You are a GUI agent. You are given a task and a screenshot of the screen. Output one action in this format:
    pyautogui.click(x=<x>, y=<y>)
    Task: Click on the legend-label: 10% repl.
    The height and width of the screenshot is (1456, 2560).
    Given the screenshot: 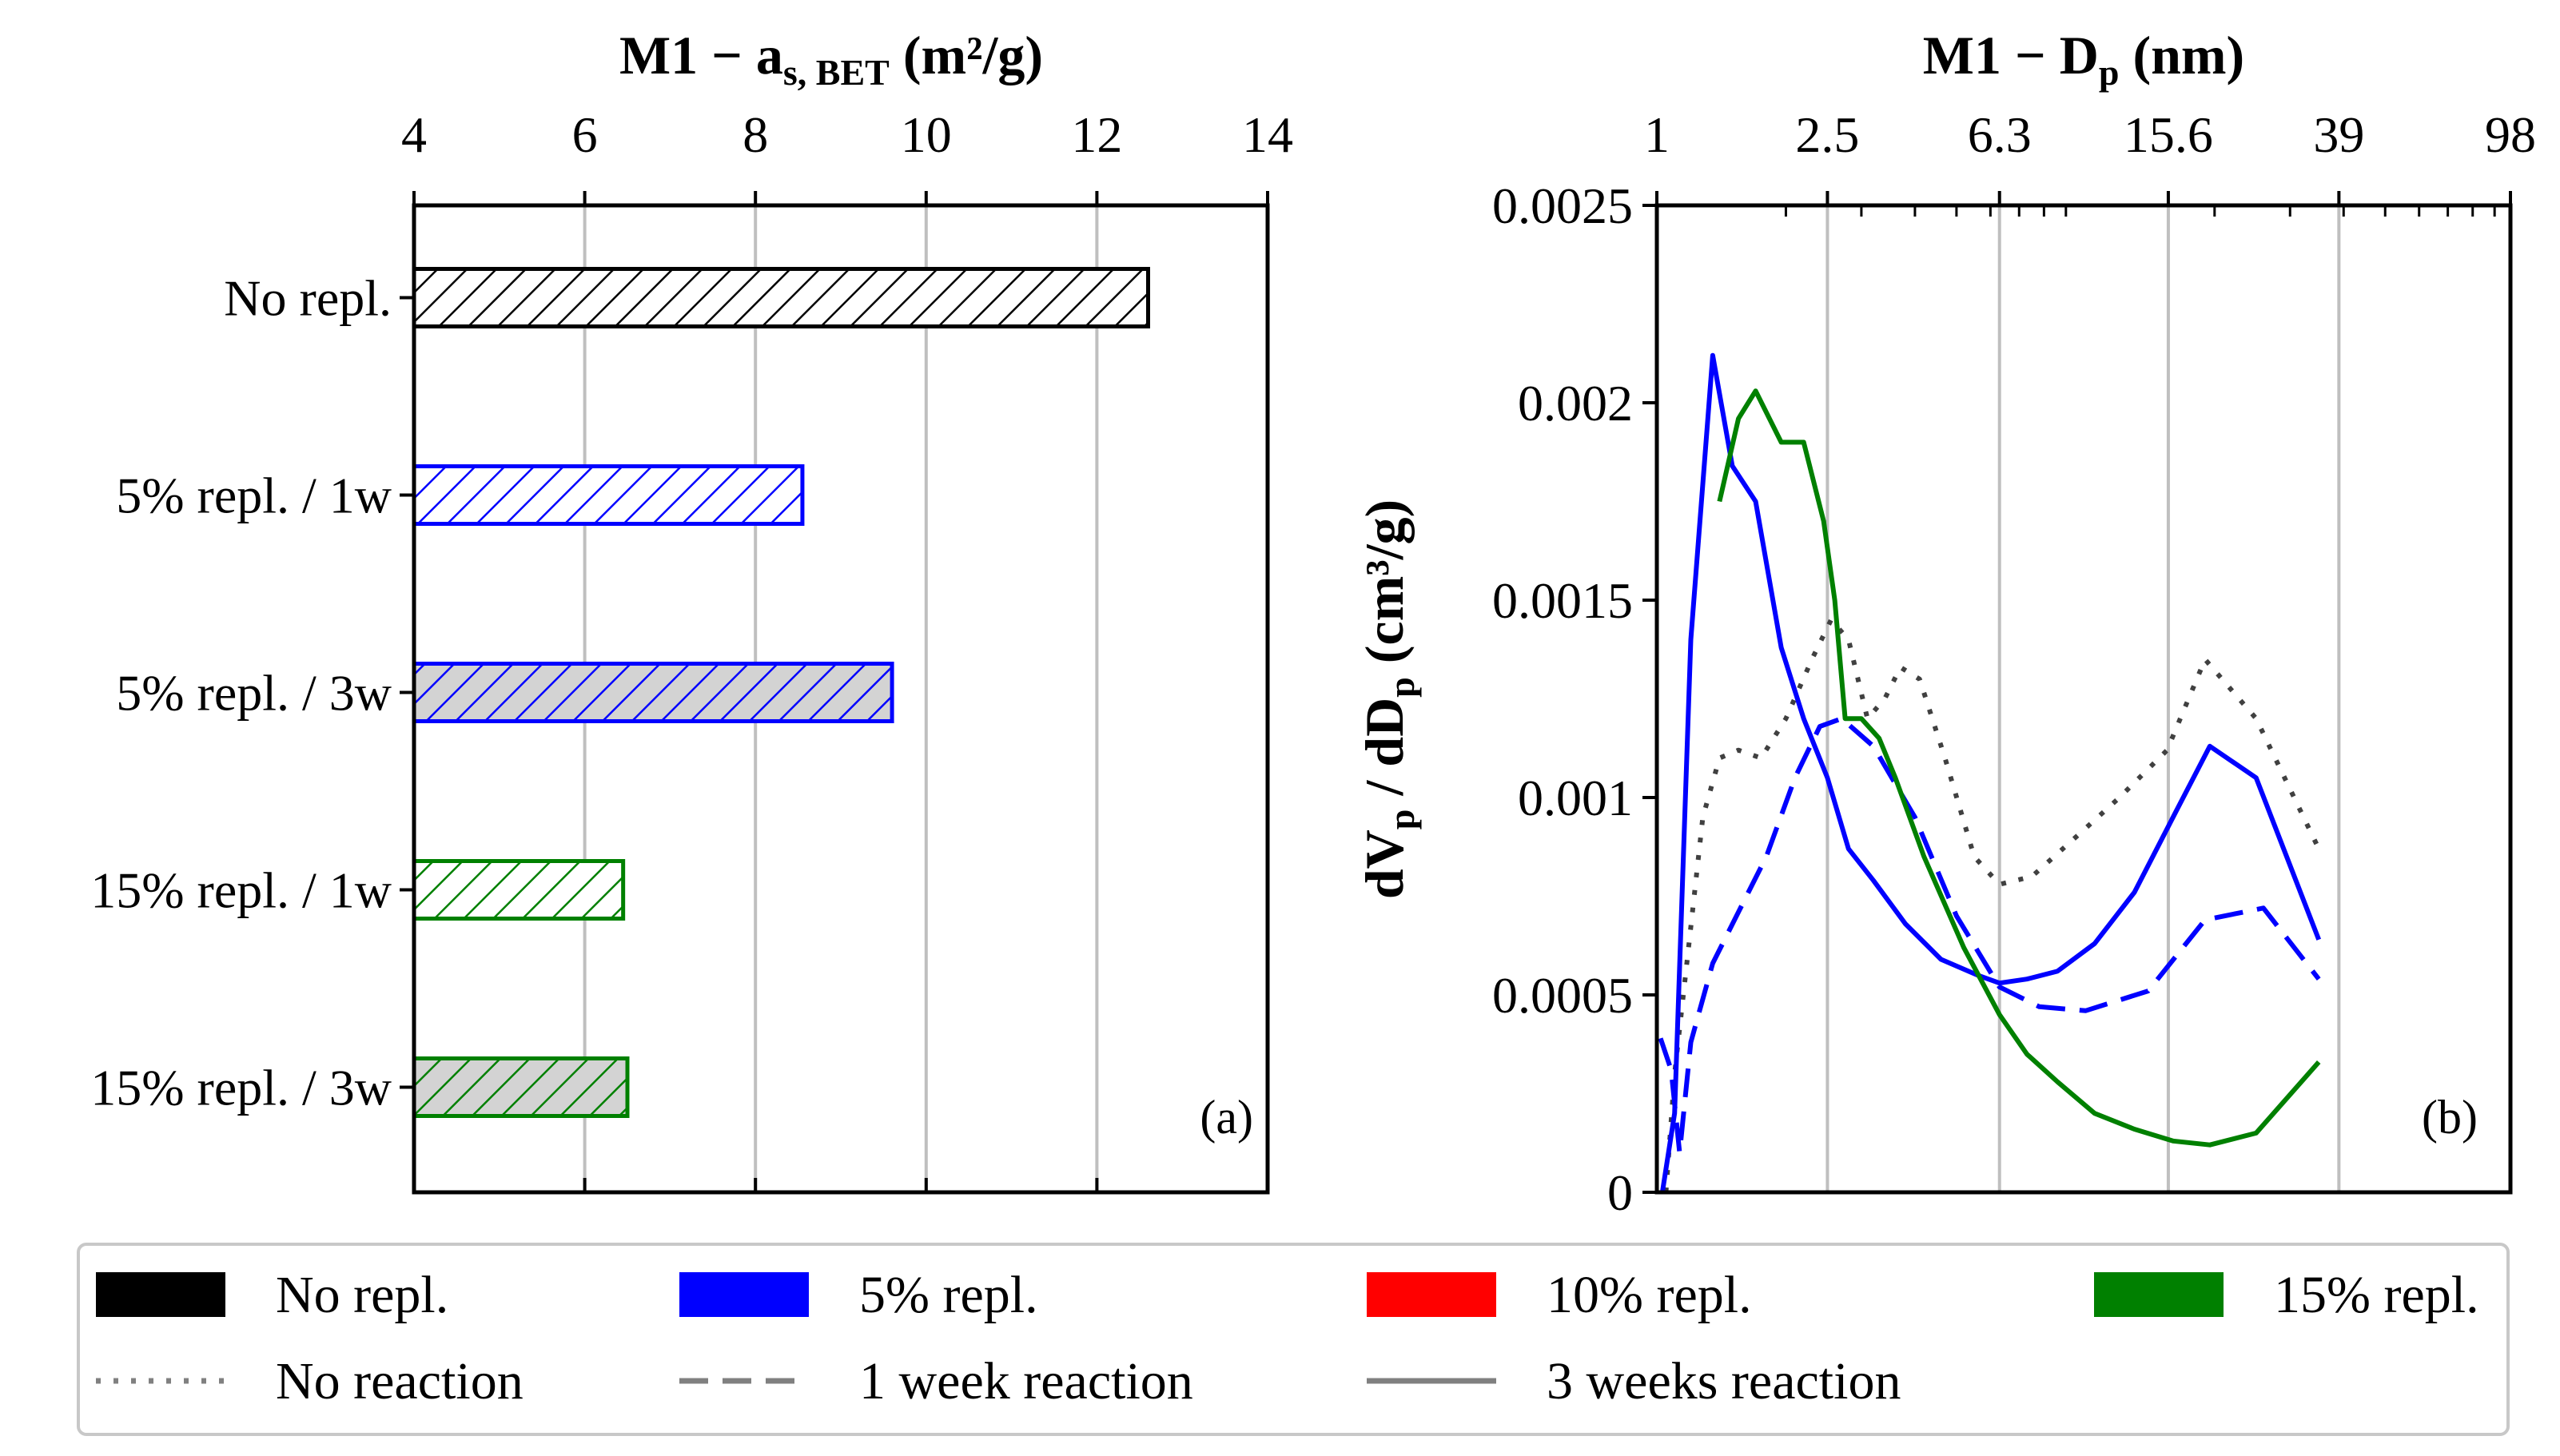 What is the action you would take?
    pyautogui.click(x=1649, y=1295)
    